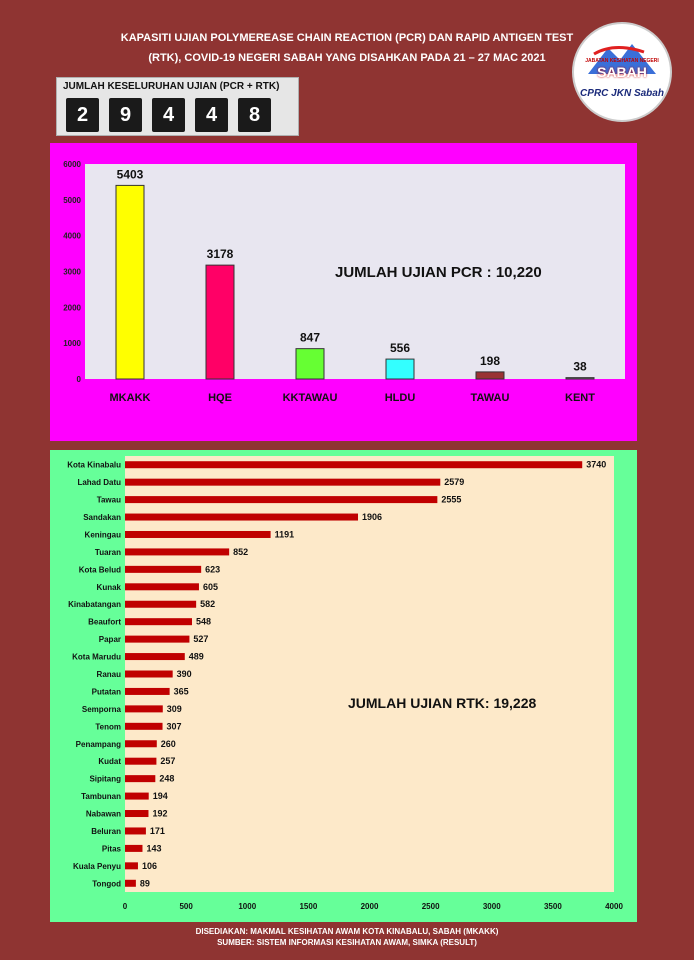  Describe the element at coordinates (168, 744) in the screenshot. I see `data-label: 260` at that location.